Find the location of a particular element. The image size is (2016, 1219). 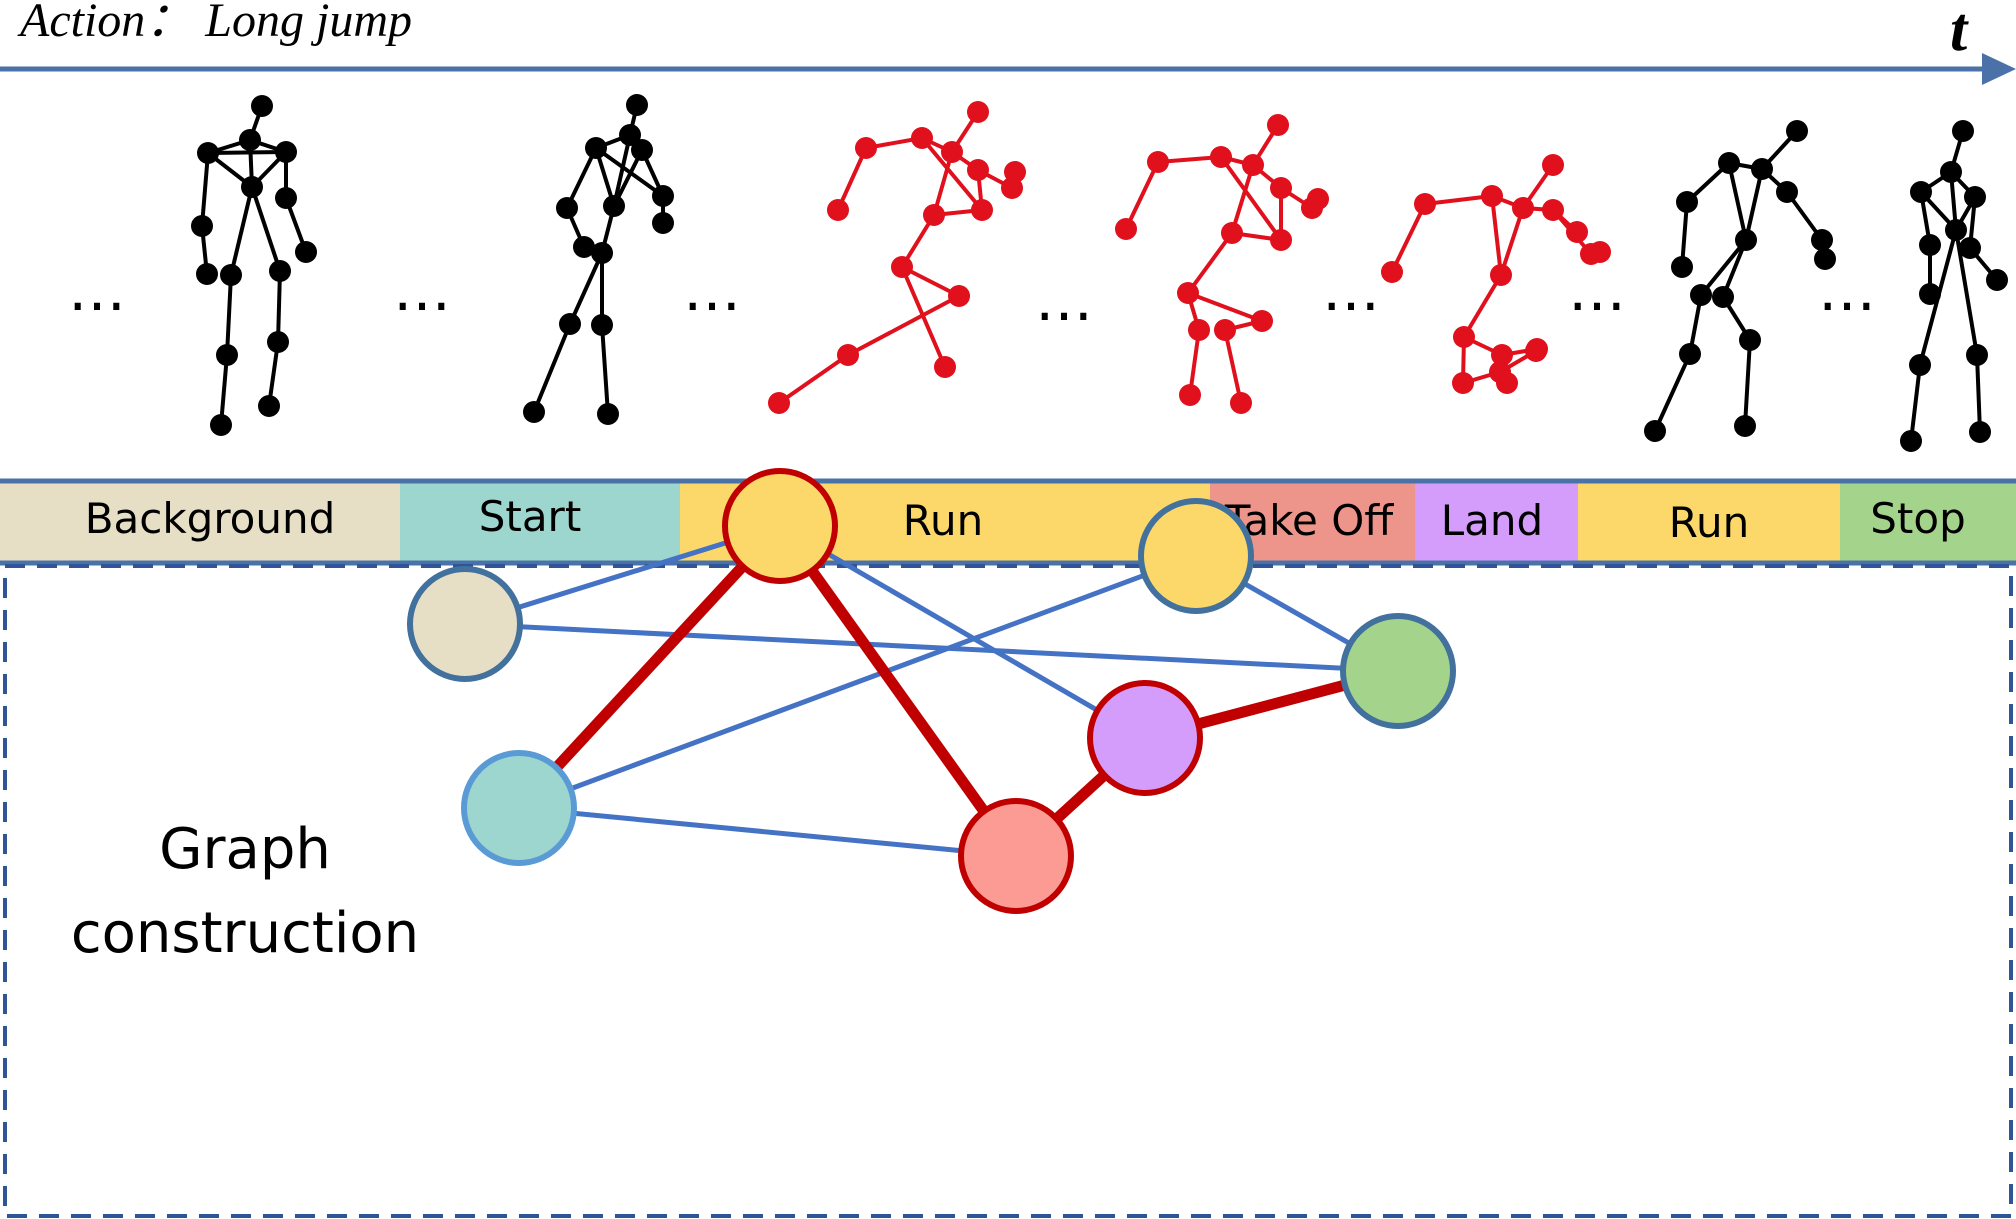

segment-land is located at coordinates (1496, 522).